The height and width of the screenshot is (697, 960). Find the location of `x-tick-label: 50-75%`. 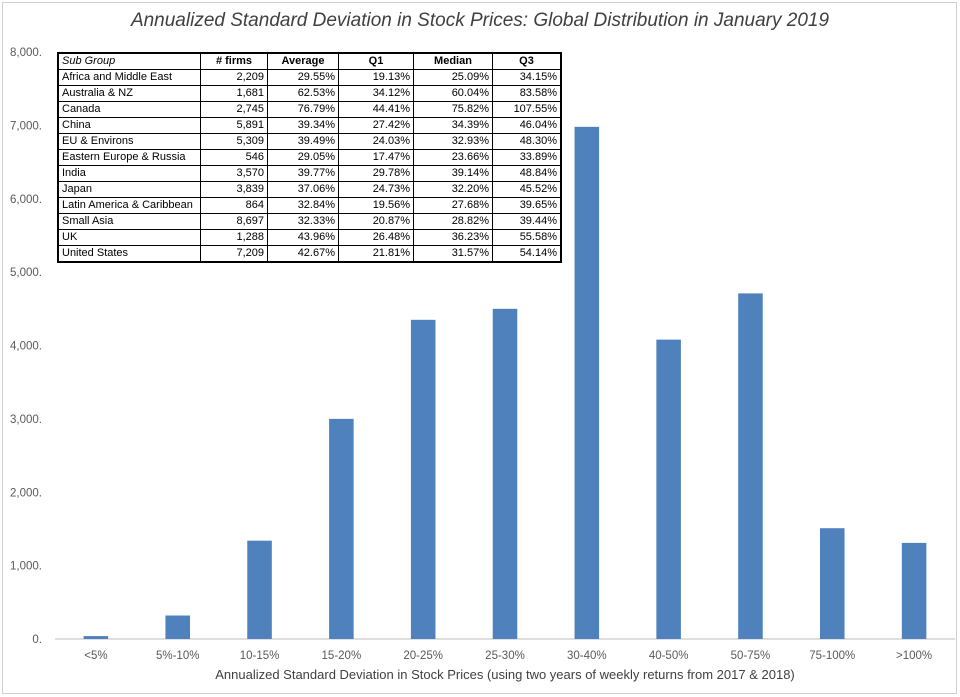

x-tick-label: 50-75% is located at coordinates (751, 656).